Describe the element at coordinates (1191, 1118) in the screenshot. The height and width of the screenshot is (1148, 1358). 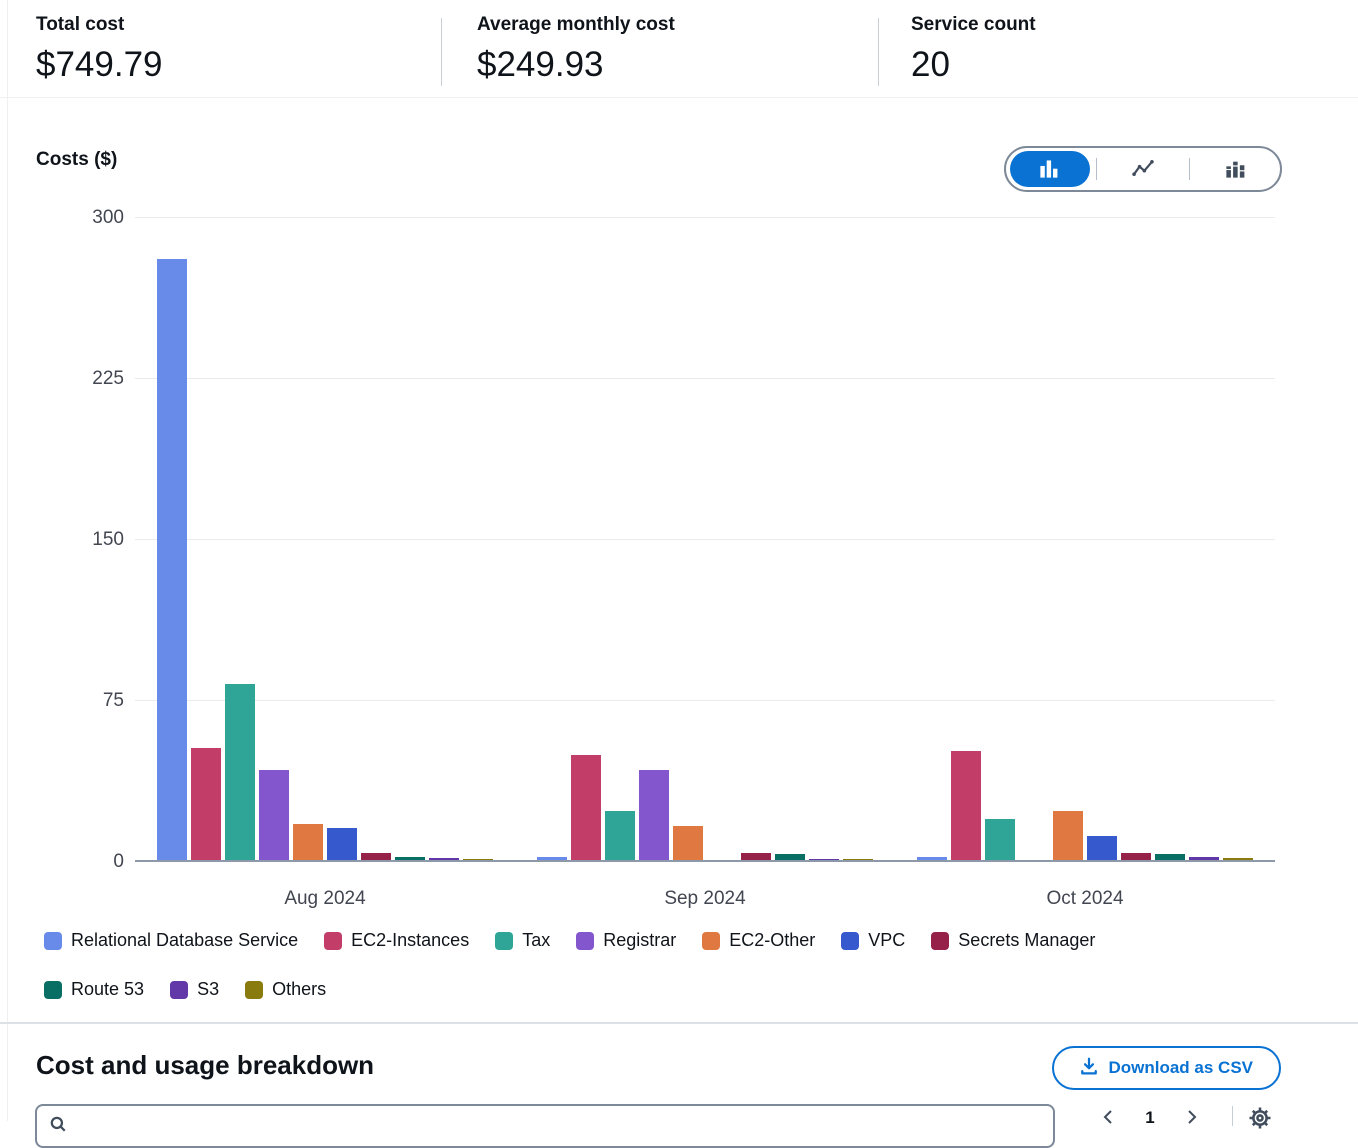
I see `next-page-button` at that location.